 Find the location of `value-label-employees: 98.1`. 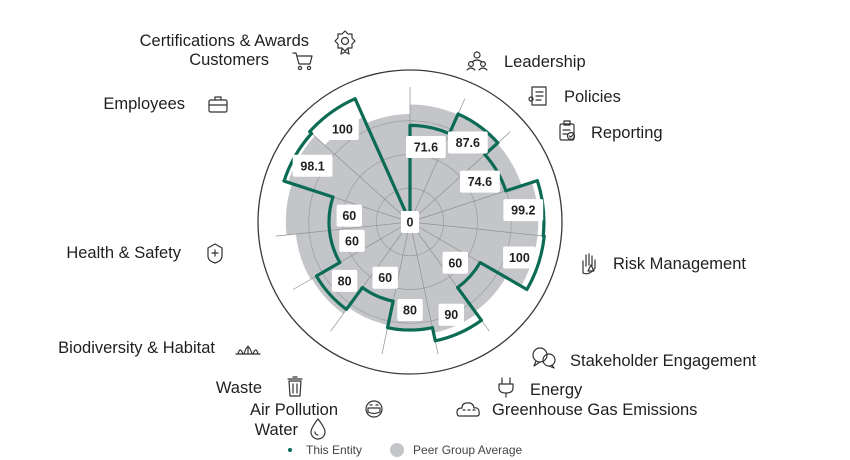

value-label-employees: 98.1 is located at coordinates (312, 165).